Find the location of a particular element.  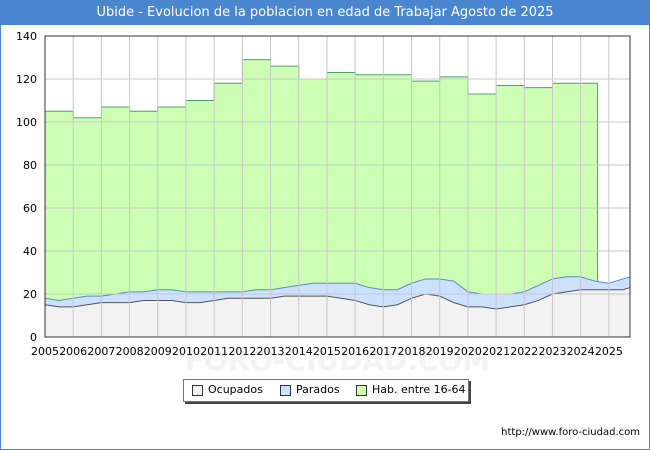

y-tick-label: 0 is located at coordinates (33, 337).